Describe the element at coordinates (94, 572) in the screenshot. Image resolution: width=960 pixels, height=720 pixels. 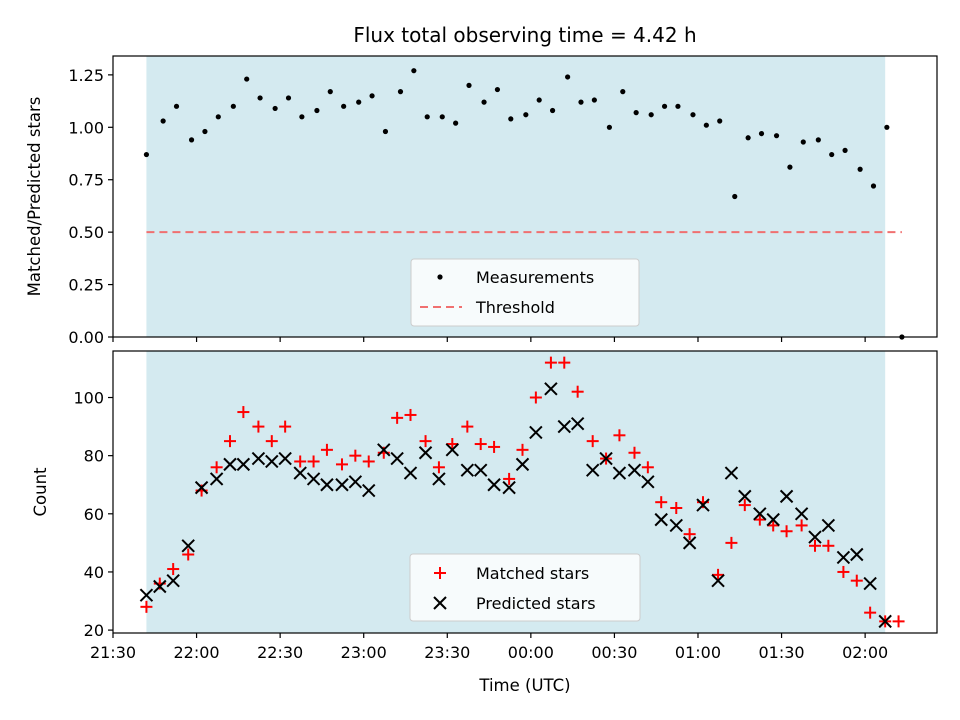
I see `bottom-y-tick-label: 40` at that location.